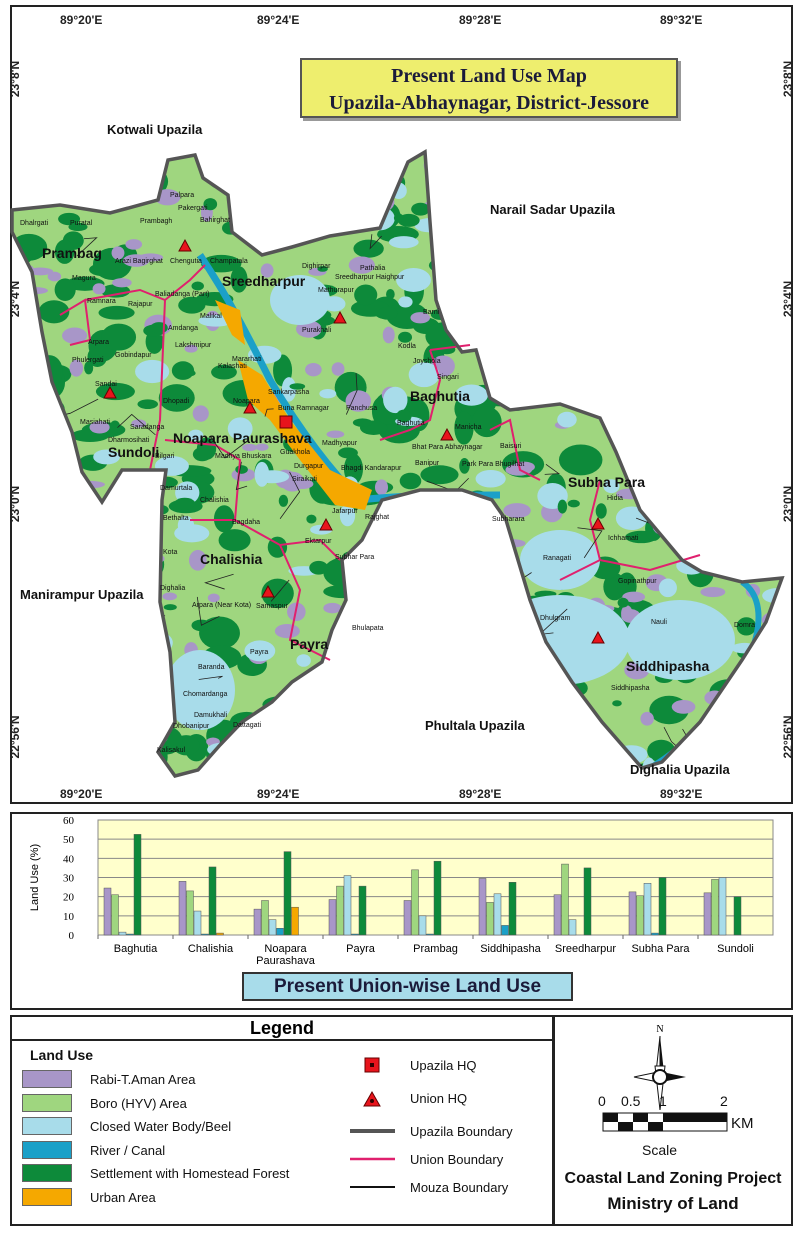  What do you see at coordinates (724, 1101) in the screenshot?
I see `scale-tick-2: 2` at bounding box center [724, 1101].